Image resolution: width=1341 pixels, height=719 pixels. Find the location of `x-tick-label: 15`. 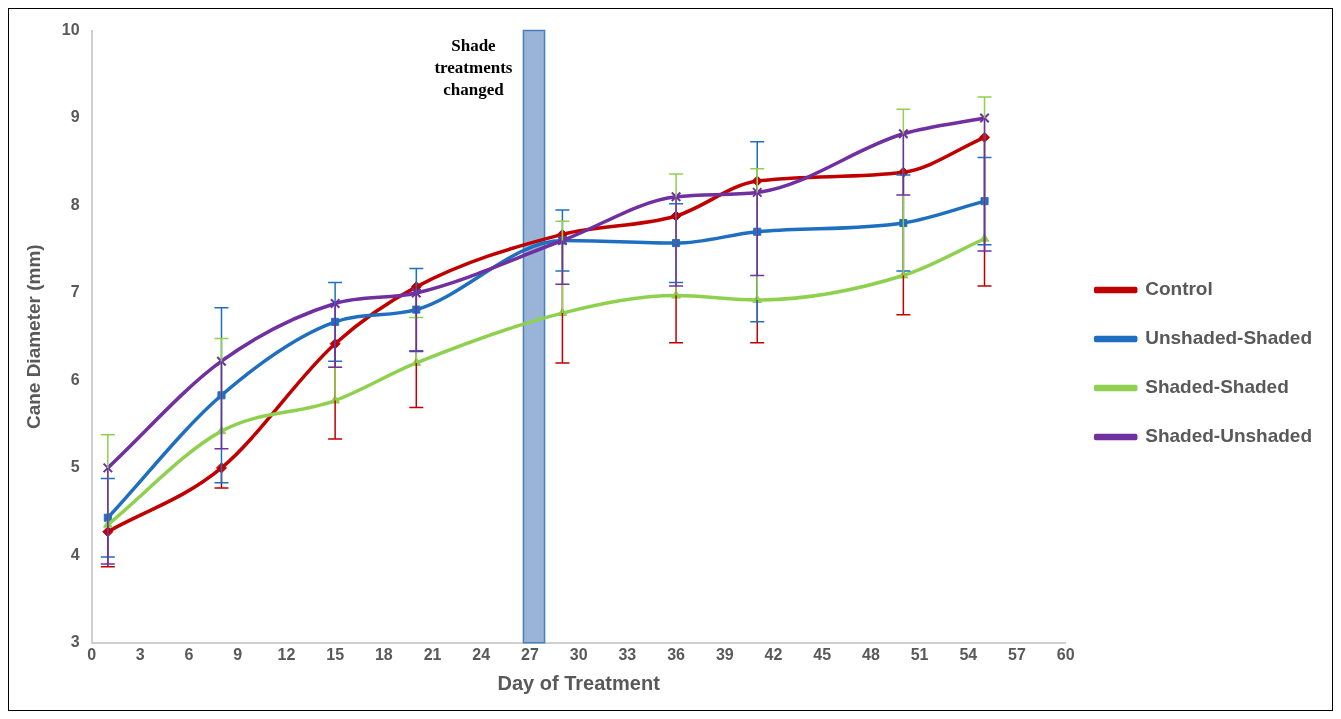

x-tick-label: 15 is located at coordinates (335, 654).